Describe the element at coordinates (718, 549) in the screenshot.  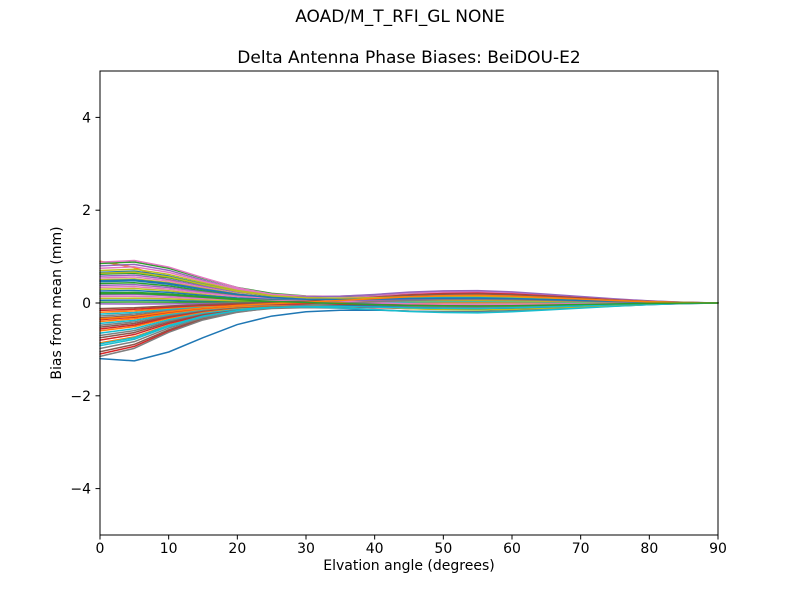
I see `x-tick-label: 90` at that location.